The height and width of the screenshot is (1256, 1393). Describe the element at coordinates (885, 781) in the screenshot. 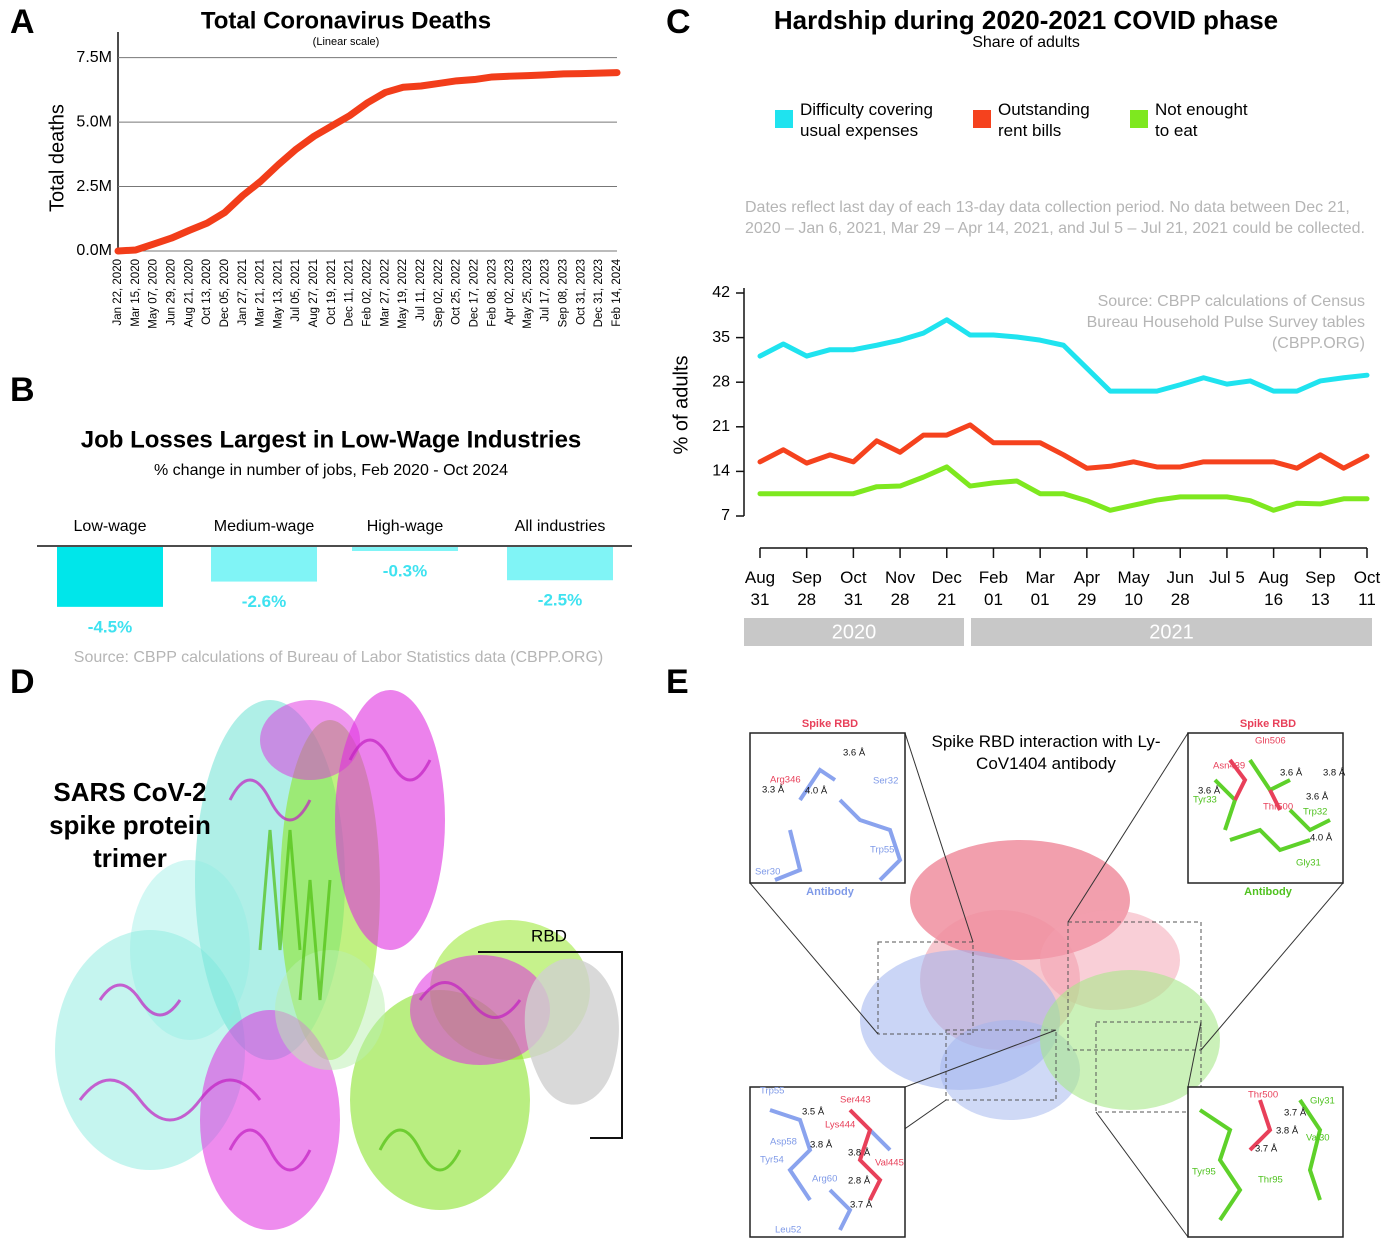

I see `residue-label: Ser32` at that location.